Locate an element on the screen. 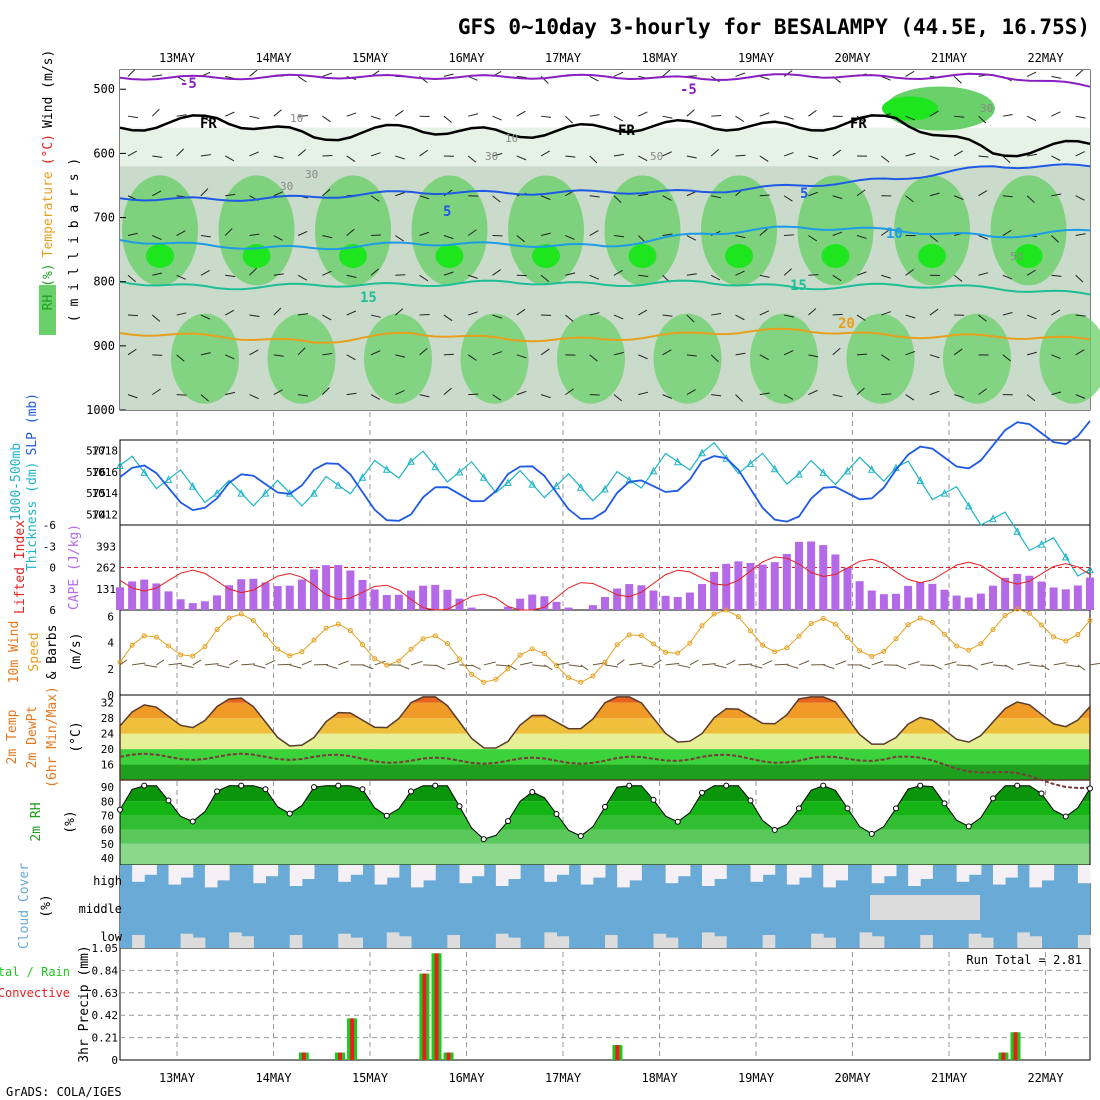 This screenshot has height=1100, width=1100. y-axis-label-part: Thickness (dm) is located at coordinates (32, 517).